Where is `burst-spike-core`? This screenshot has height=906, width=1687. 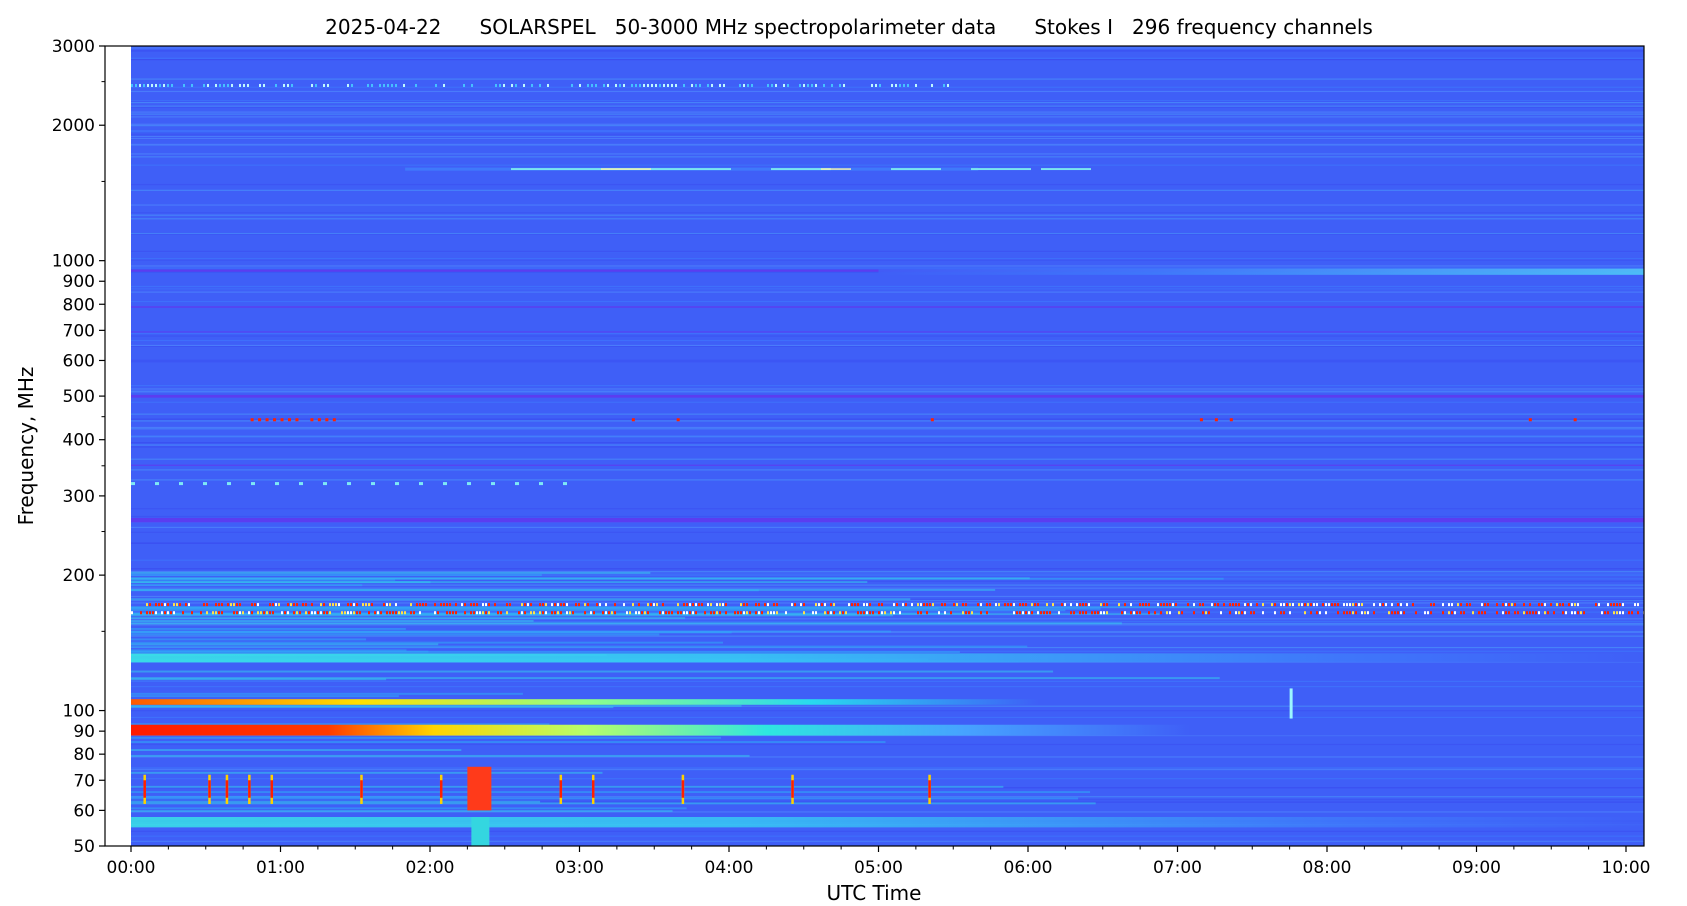 burst-spike-core is located at coordinates (929, 789).